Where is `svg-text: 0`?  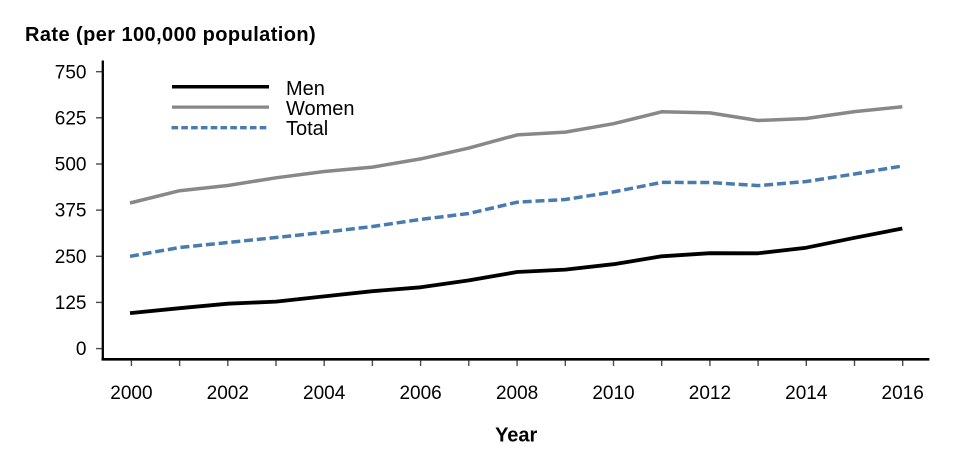 svg-text: 0 is located at coordinates (81, 349).